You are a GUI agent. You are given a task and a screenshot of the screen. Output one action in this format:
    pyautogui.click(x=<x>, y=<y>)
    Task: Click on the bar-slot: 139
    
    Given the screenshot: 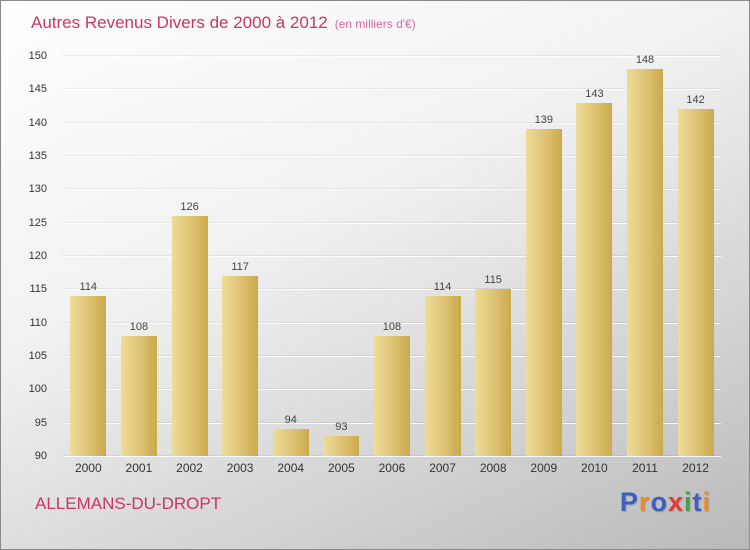 What is the action you would take?
    pyautogui.click(x=544, y=285)
    